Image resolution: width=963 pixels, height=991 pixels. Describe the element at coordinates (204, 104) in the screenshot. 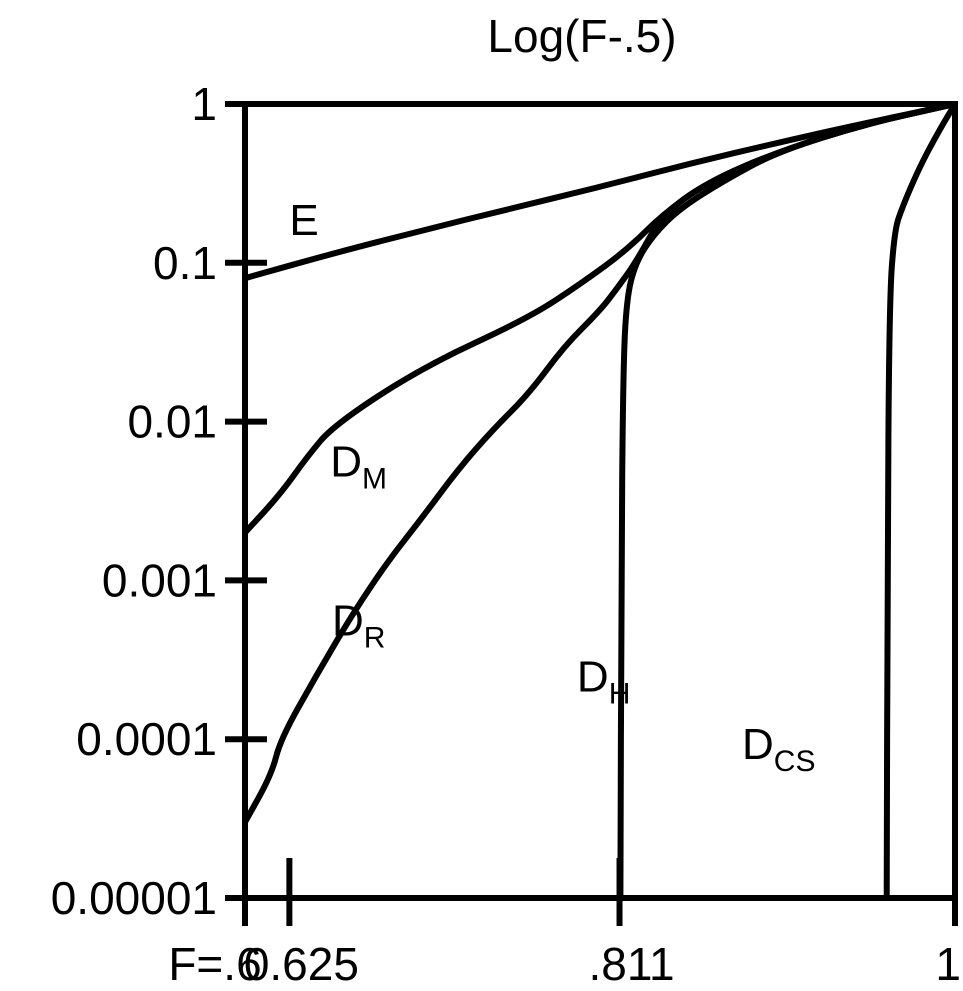

I see `y-tick-label: 1` at that location.